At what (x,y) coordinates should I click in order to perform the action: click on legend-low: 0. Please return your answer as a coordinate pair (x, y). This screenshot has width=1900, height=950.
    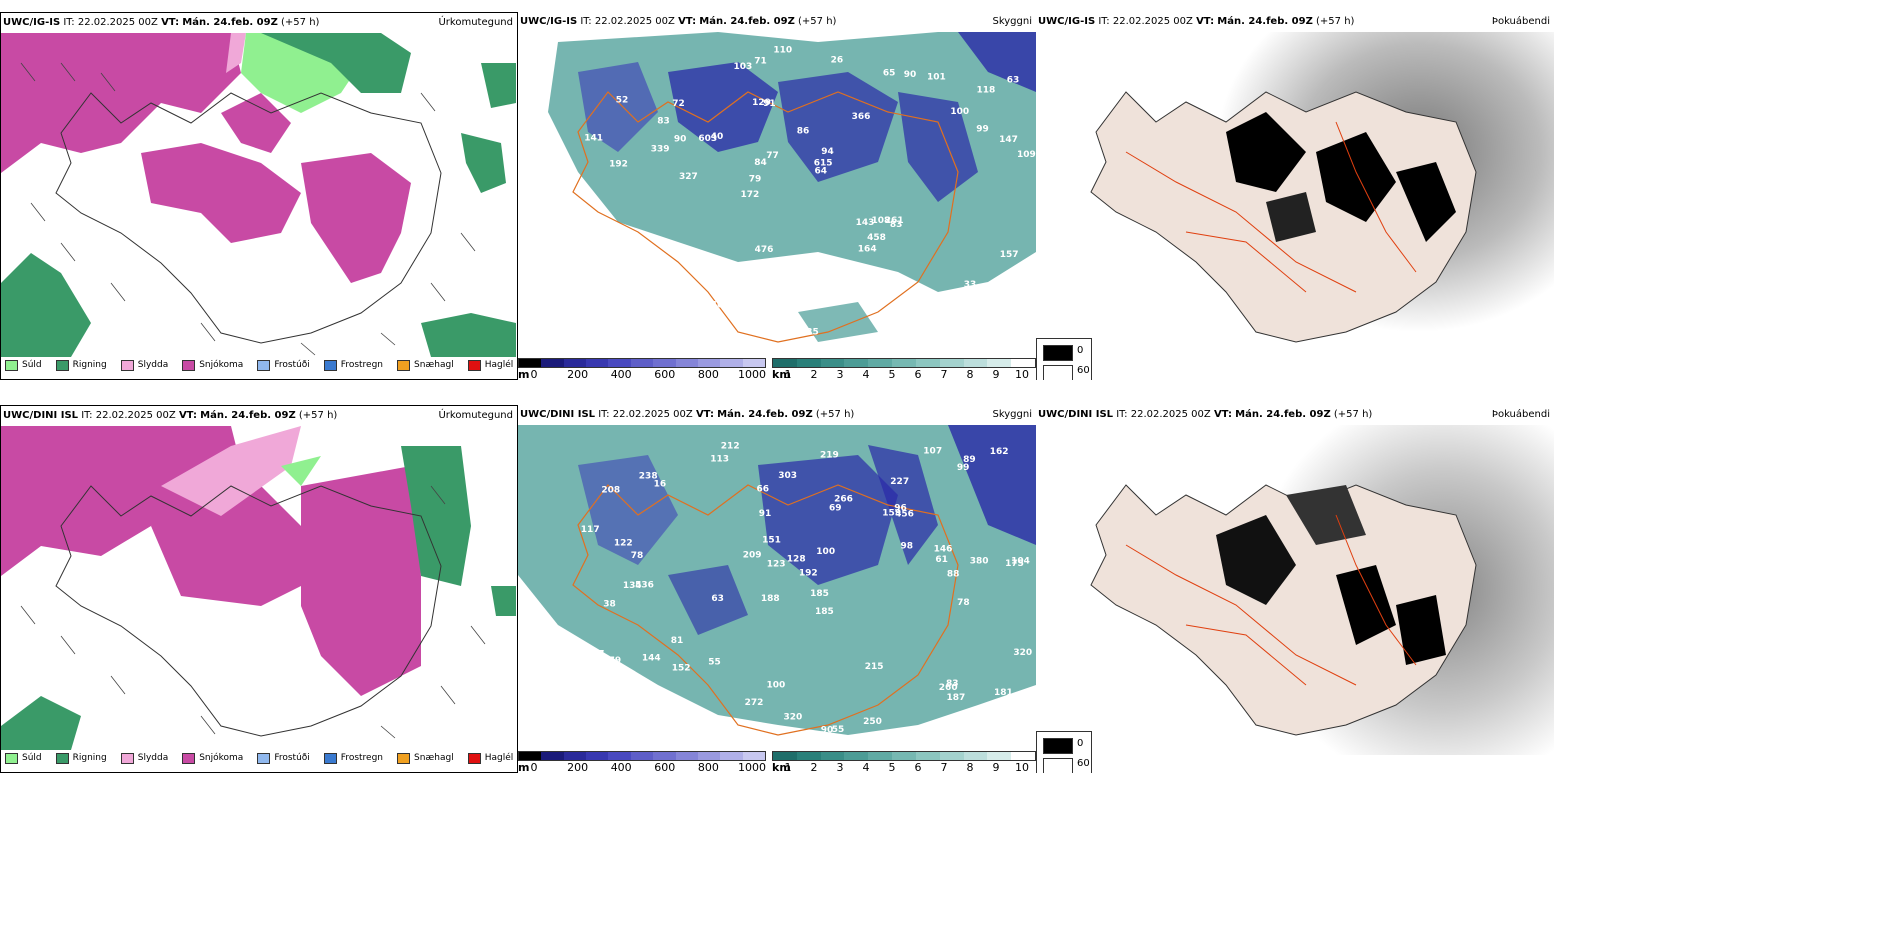
    Looking at the image, I should click on (1080, 743).